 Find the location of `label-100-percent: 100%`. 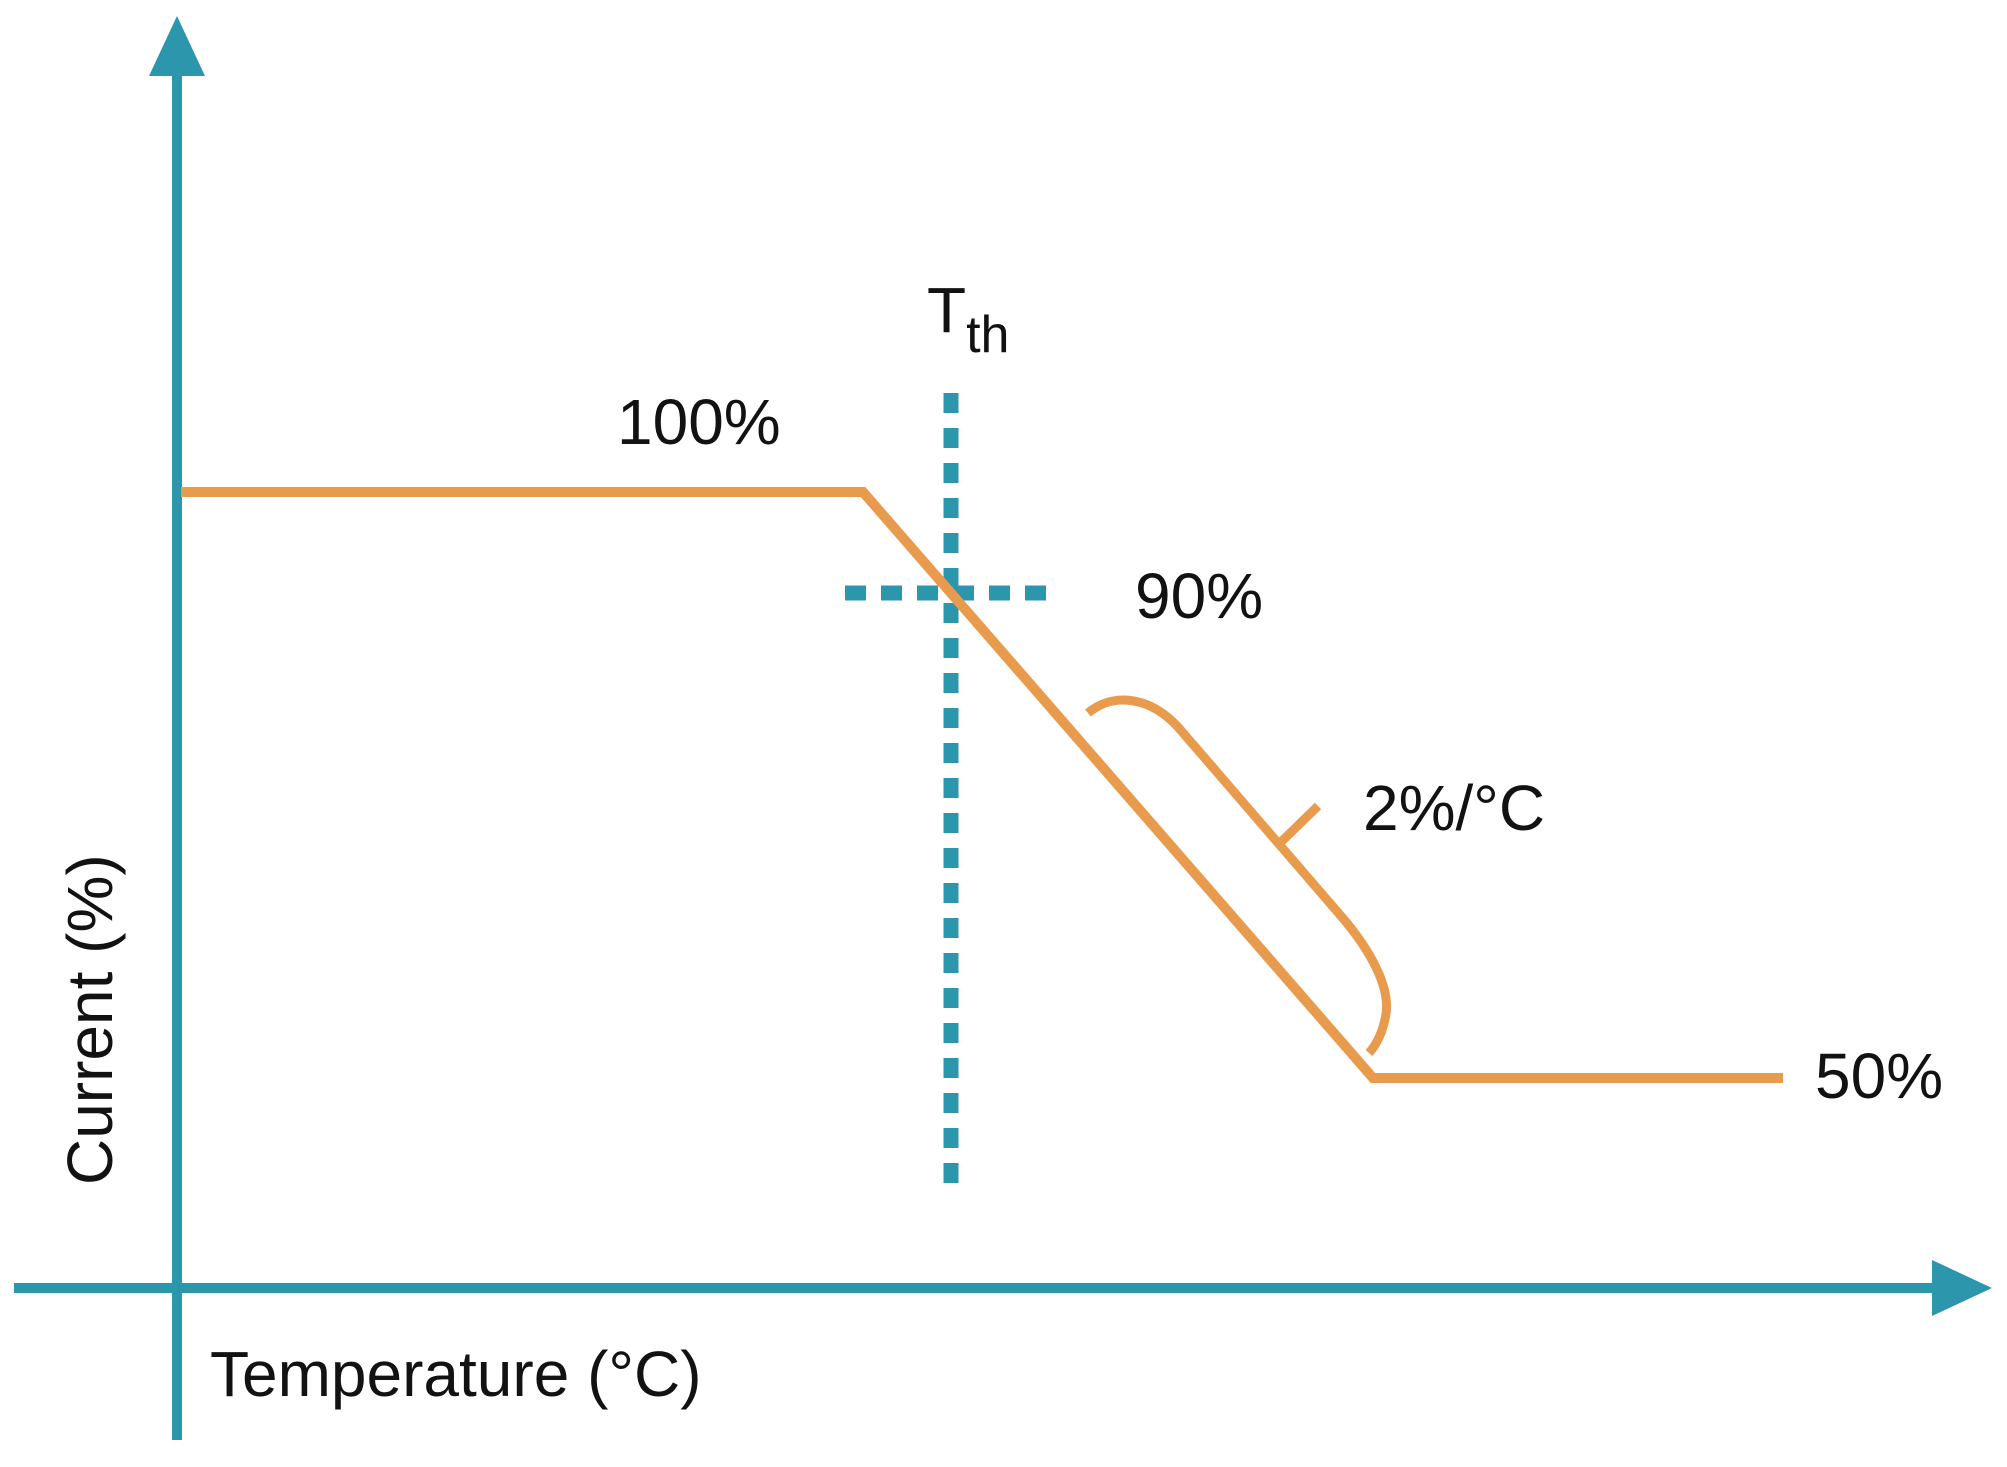

label-100-percent: 100% is located at coordinates (699, 422).